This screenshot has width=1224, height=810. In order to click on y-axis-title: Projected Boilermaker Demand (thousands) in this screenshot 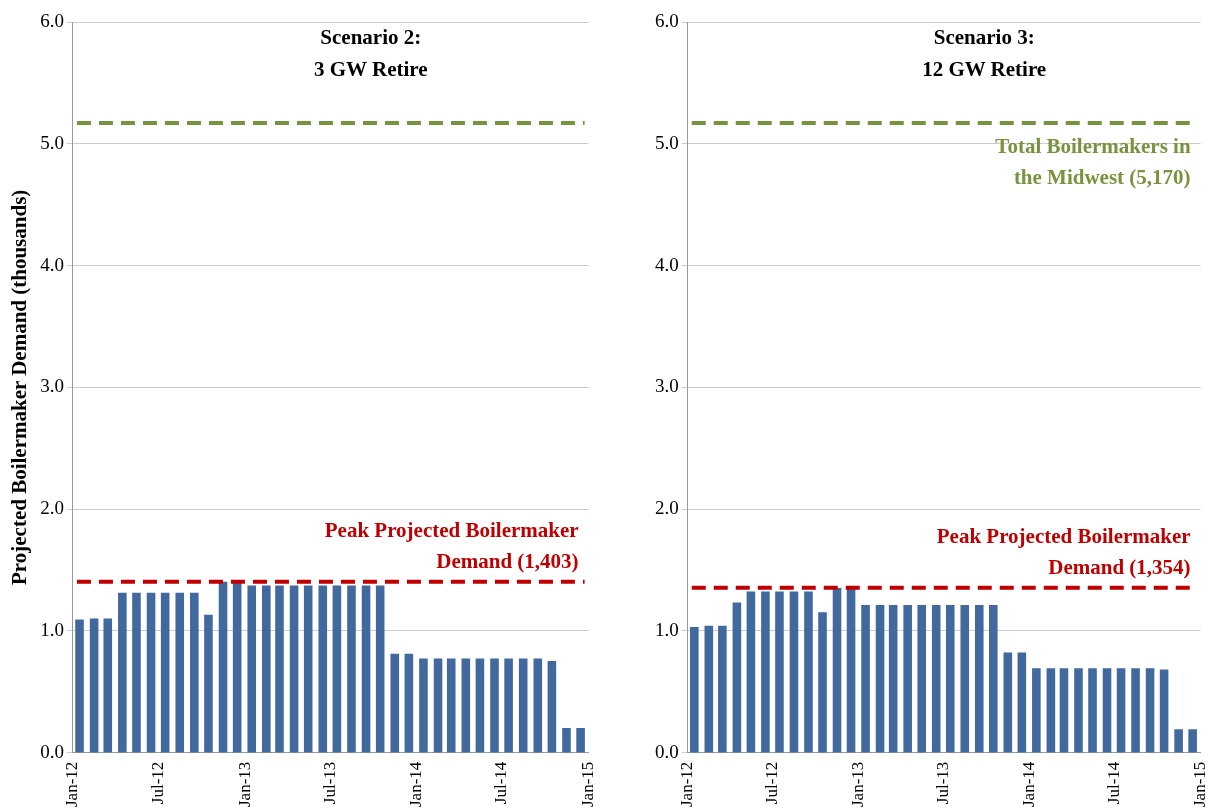, I will do `click(19, 387)`.